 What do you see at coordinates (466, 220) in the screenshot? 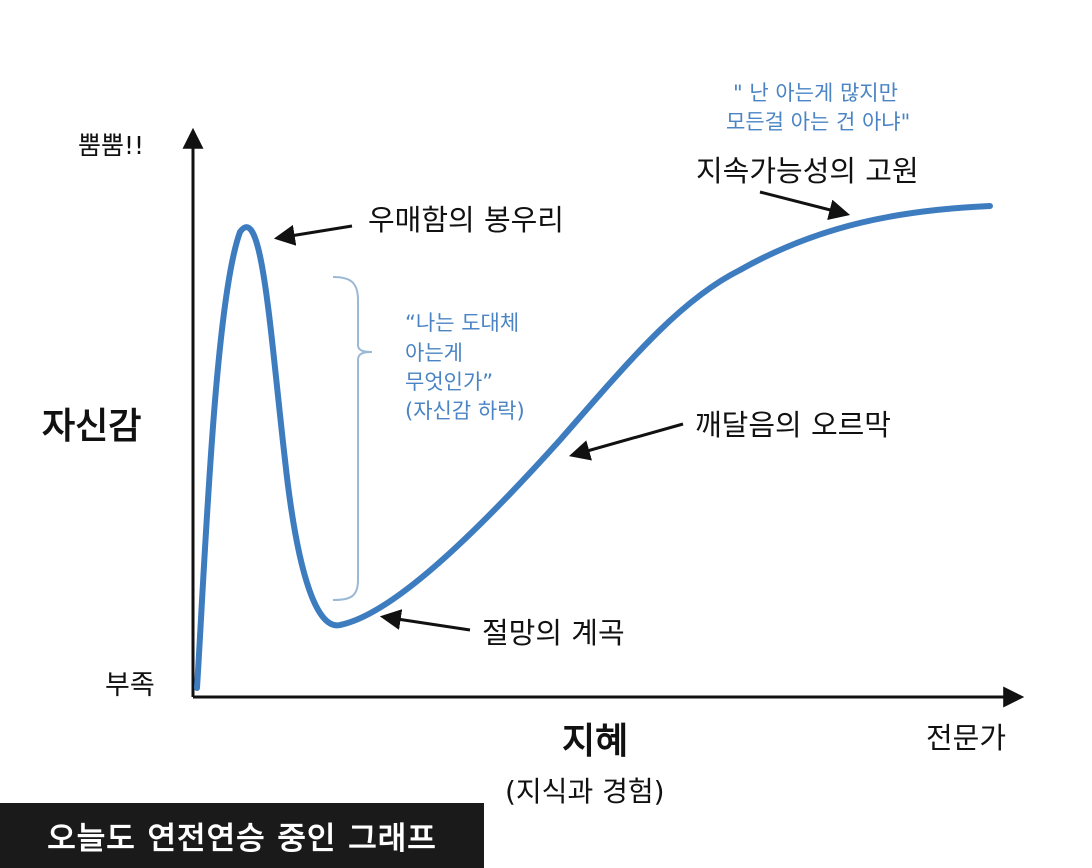
I see `peak-label: 우매함의 봉우리` at bounding box center [466, 220].